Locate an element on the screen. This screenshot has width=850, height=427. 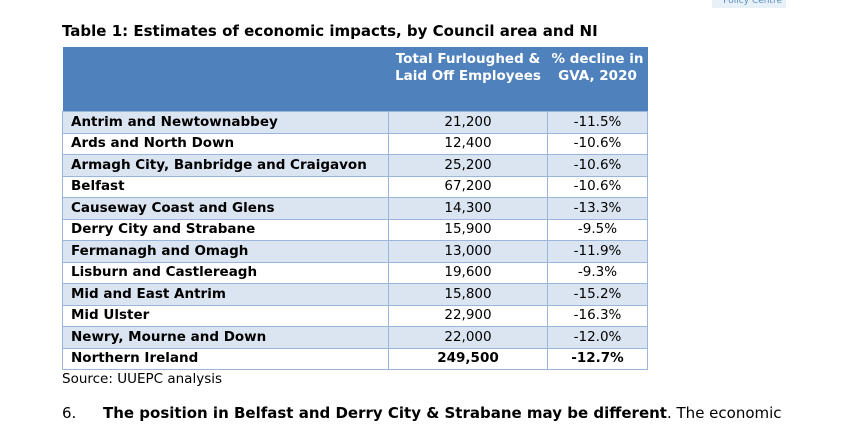
table-row: Lisburn and Castlereagh 19,600 -9.3% is located at coordinates (355, 272).